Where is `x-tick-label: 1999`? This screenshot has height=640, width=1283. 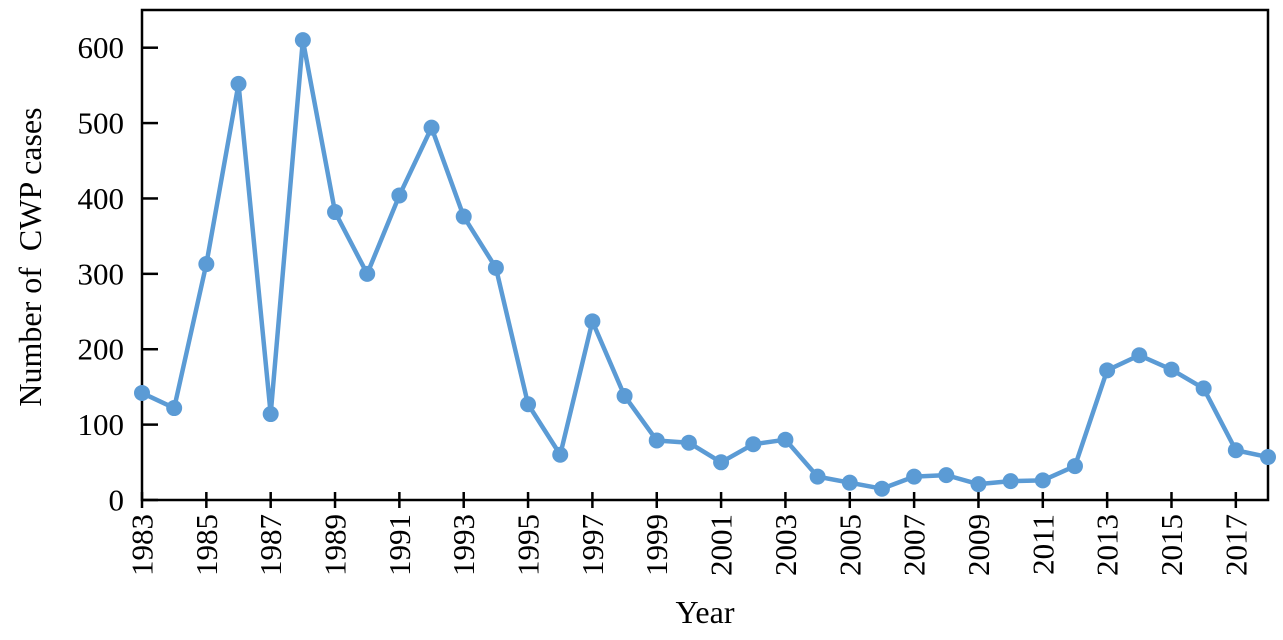
x-tick-label: 1999 is located at coordinates (656, 545).